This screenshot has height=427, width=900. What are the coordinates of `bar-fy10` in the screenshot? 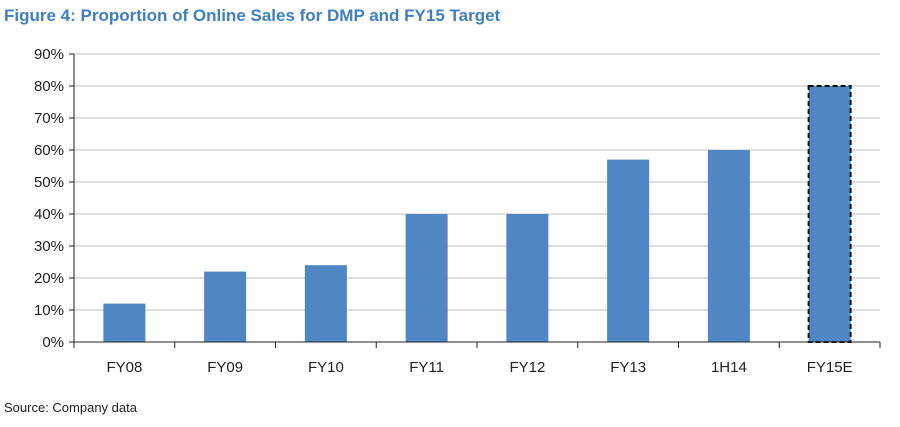 It's located at (325, 303).